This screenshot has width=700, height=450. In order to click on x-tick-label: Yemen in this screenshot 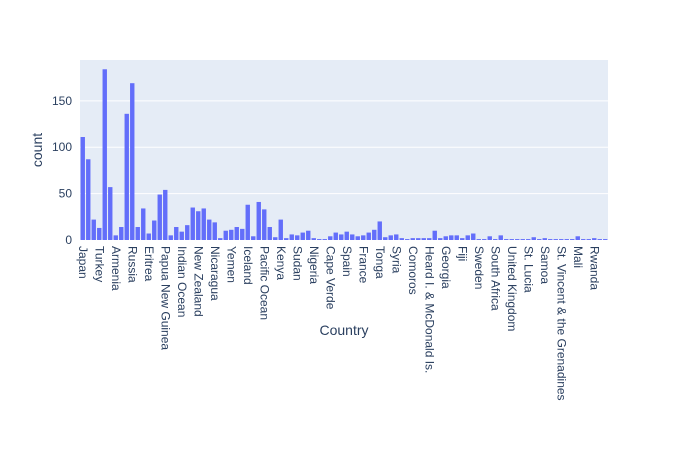, I will do `click(231, 264)`.